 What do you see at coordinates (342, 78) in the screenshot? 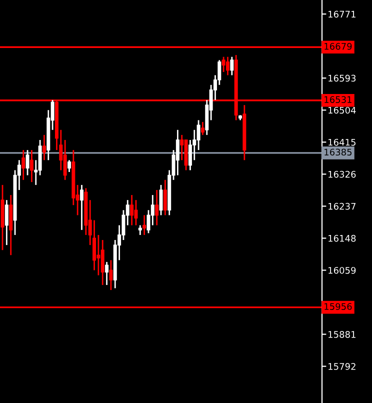
I see `y-tick-label: 16593` at bounding box center [342, 78].